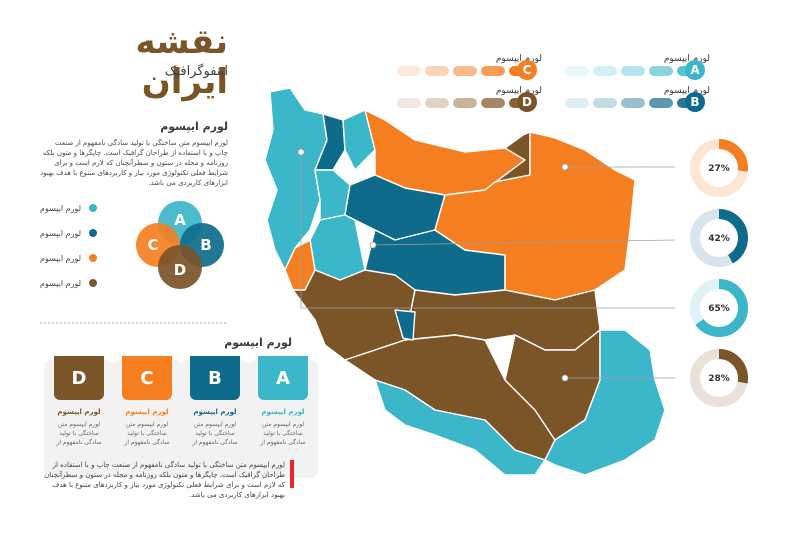 Image resolution: width=800 pixels, height=533 pixels. Describe the element at coordinates (527, 102) in the screenshot. I see `badge-d: D` at that location.